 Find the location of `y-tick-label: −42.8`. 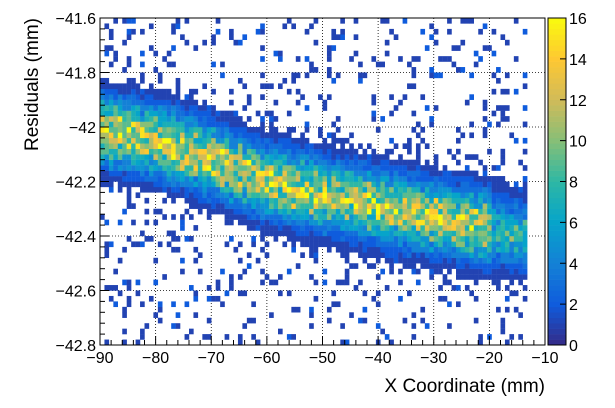

y-tick-label: −42.8 is located at coordinates (76, 346).